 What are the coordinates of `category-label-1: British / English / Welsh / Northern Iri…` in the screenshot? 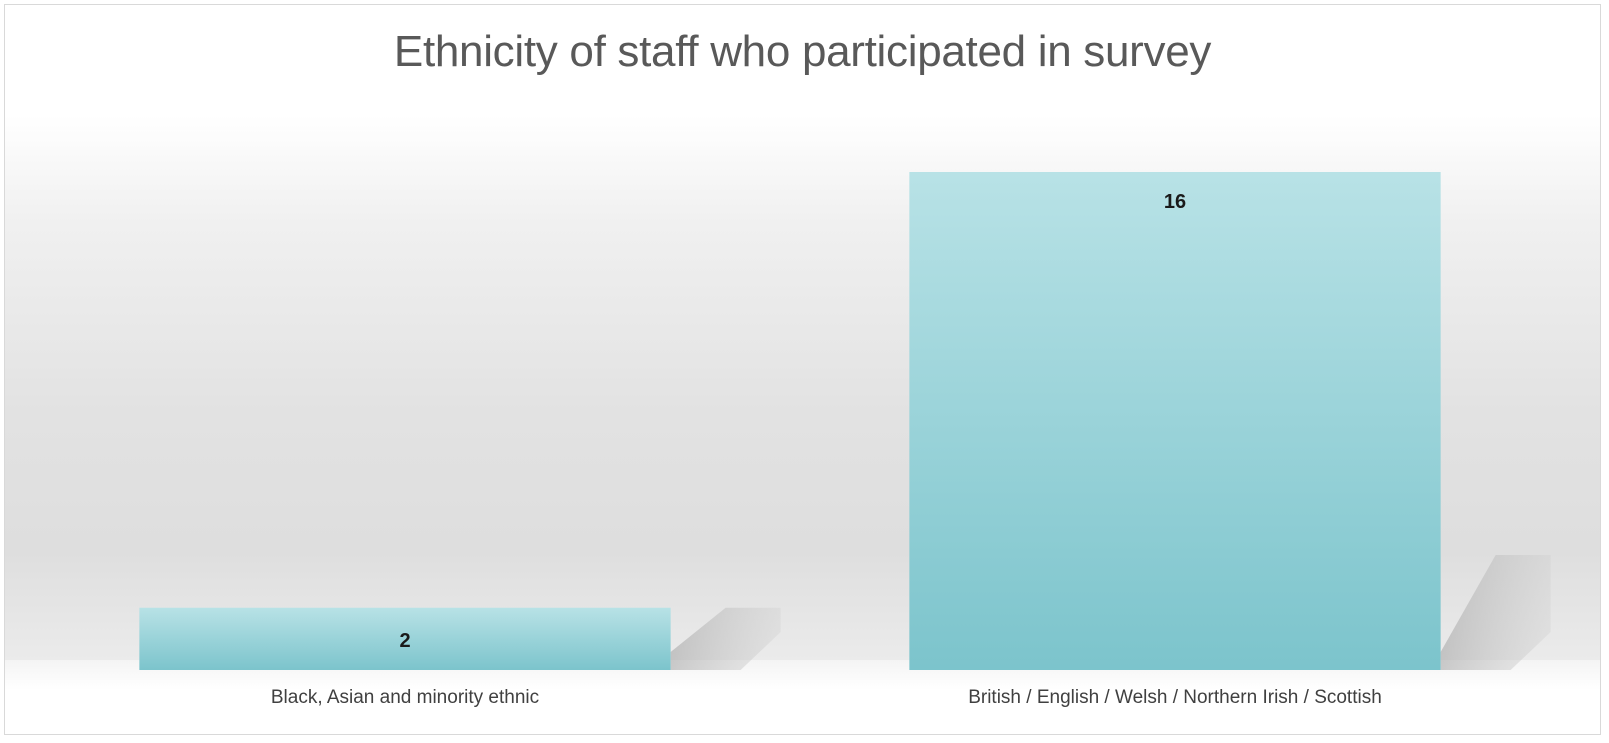 It's located at (1175, 697).